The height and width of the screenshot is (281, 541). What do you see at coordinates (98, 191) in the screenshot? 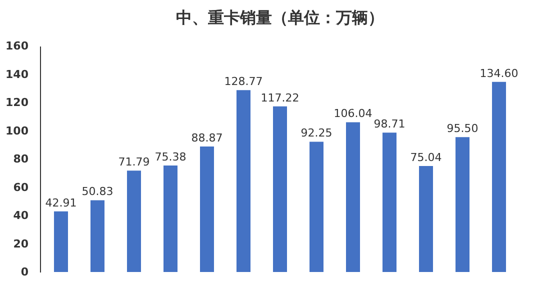
I see `data-label: 50.83` at bounding box center [98, 191].